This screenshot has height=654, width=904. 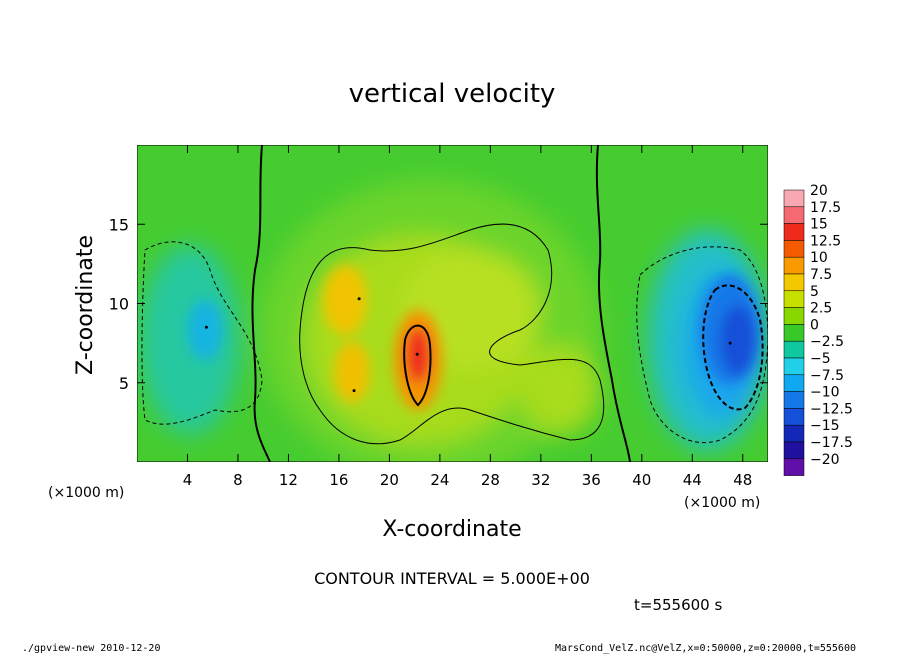 I want to click on chart-title: vertical velocity, so click(x=452, y=94).